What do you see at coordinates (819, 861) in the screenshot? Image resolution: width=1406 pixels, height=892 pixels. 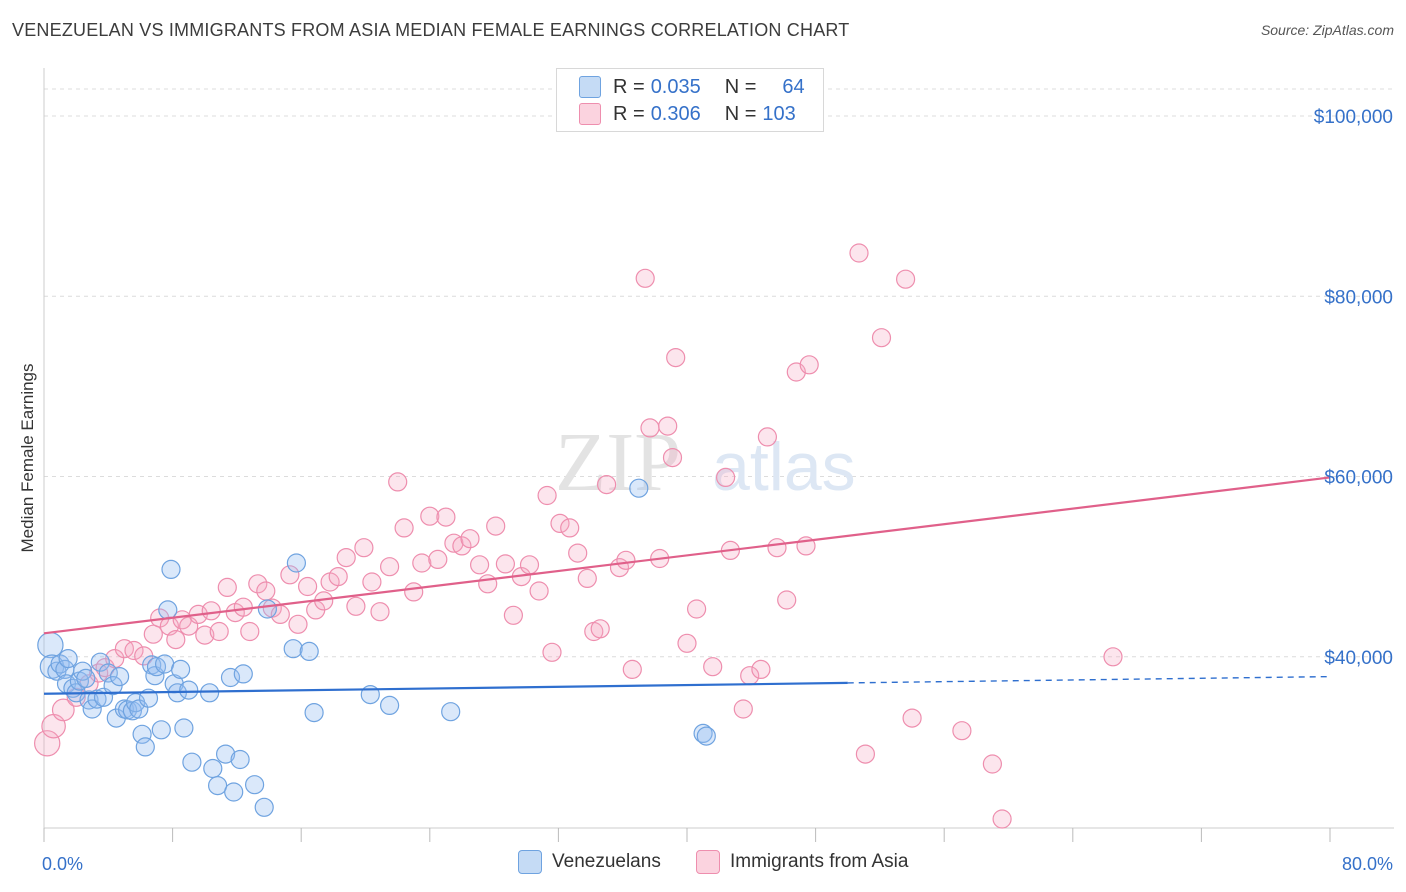 I see `legend-label-asia: Immigrants from Asia` at bounding box center [819, 861].